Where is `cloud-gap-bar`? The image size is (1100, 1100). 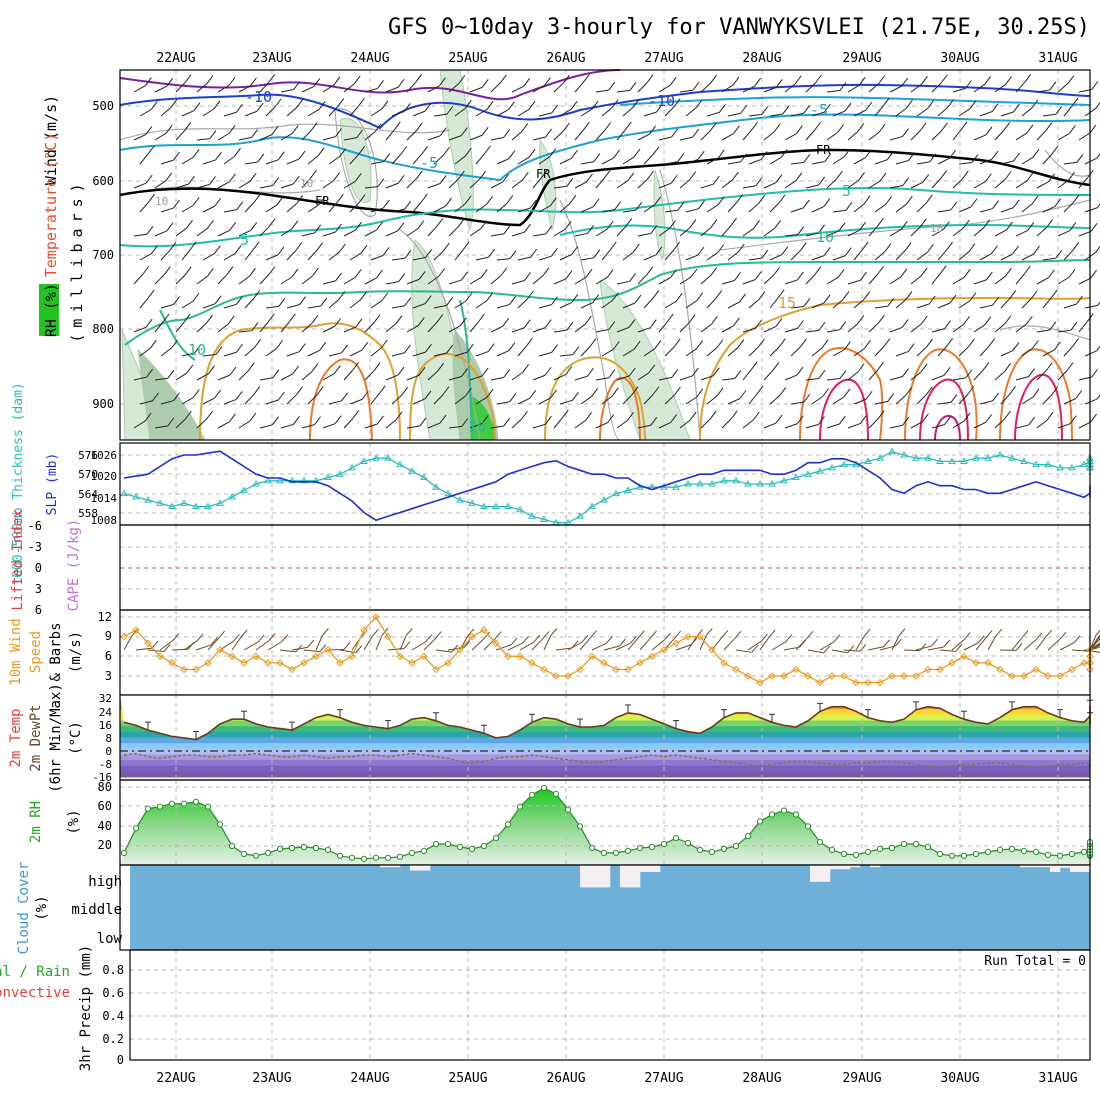 cloud-gap-bar is located at coordinates (395, 866).